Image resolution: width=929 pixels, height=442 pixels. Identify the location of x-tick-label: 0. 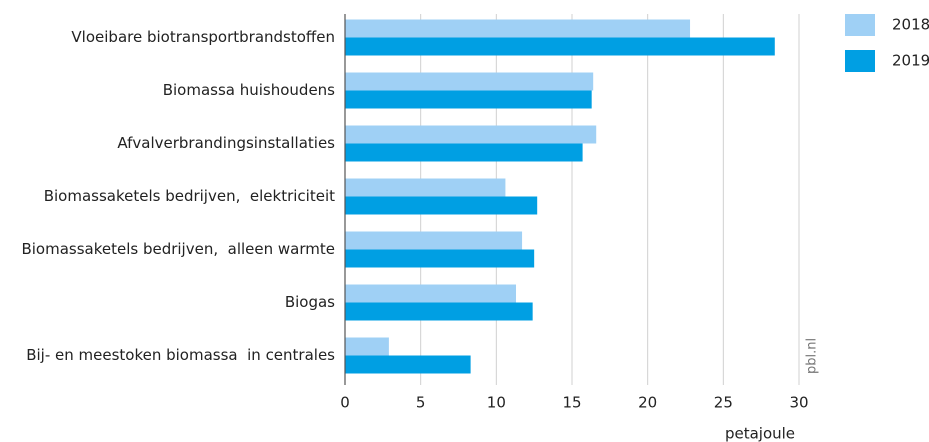
(345, 403).